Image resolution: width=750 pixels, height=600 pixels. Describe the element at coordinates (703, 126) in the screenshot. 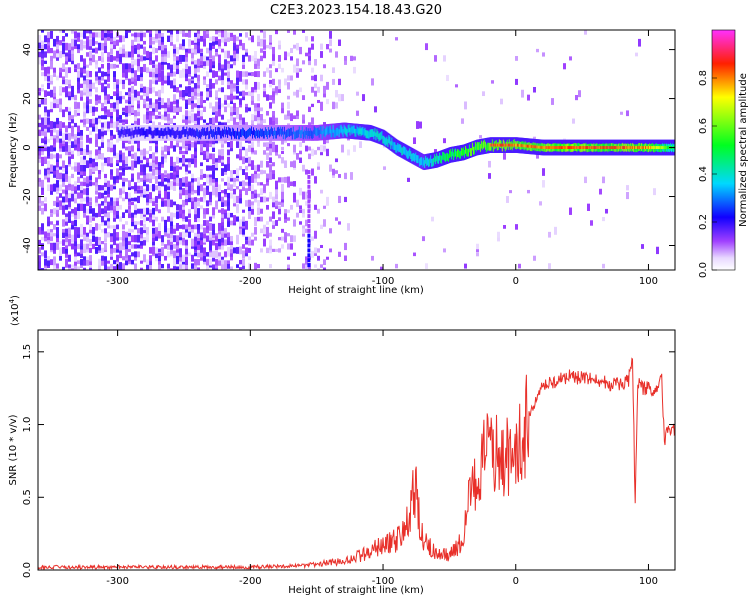

I see `colorbar-tick-label: 0.6` at that location.